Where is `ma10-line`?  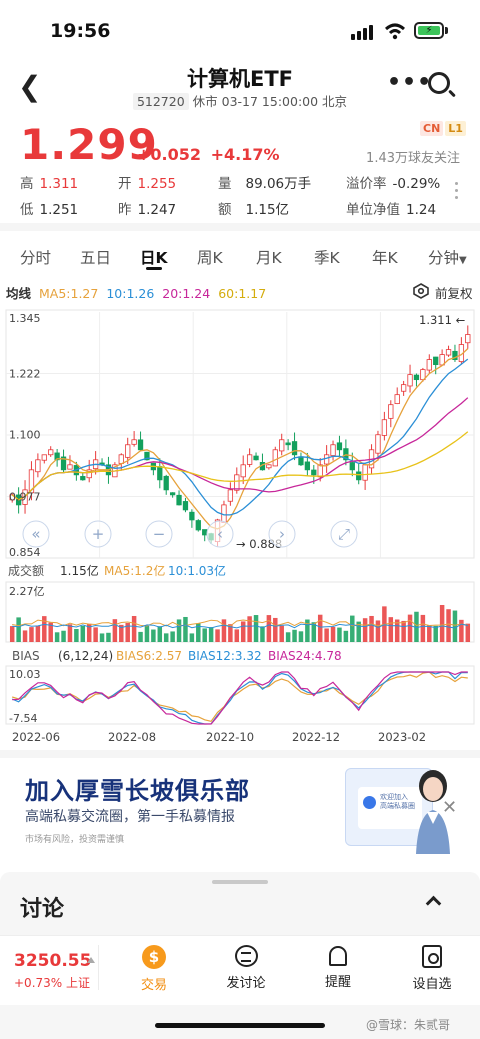
ma10-line is located at coordinates (240, 437).